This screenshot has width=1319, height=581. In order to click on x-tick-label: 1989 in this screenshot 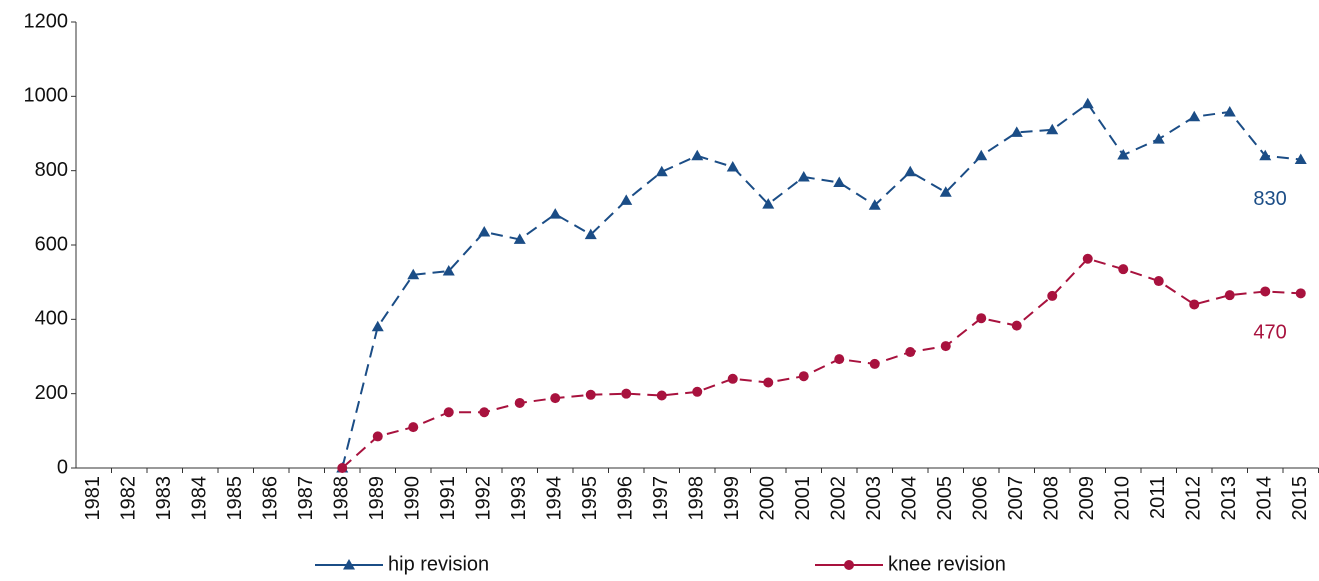, I will do `click(377, 498)`.